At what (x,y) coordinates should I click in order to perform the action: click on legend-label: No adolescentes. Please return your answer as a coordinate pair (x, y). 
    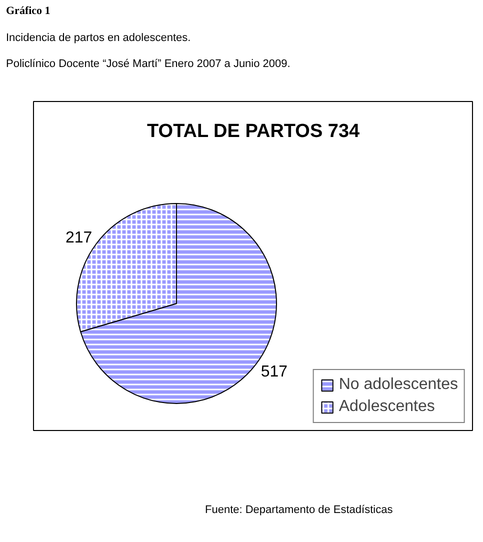
    Looking at the image, I should click on (398, 385).